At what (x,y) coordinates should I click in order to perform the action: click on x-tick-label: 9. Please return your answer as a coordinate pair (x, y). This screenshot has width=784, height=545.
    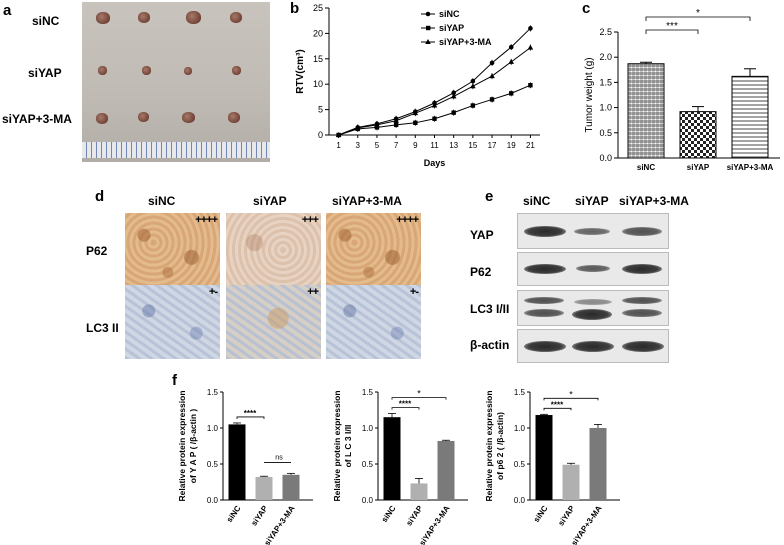
    Looking at the image, I should click on (415, 145).